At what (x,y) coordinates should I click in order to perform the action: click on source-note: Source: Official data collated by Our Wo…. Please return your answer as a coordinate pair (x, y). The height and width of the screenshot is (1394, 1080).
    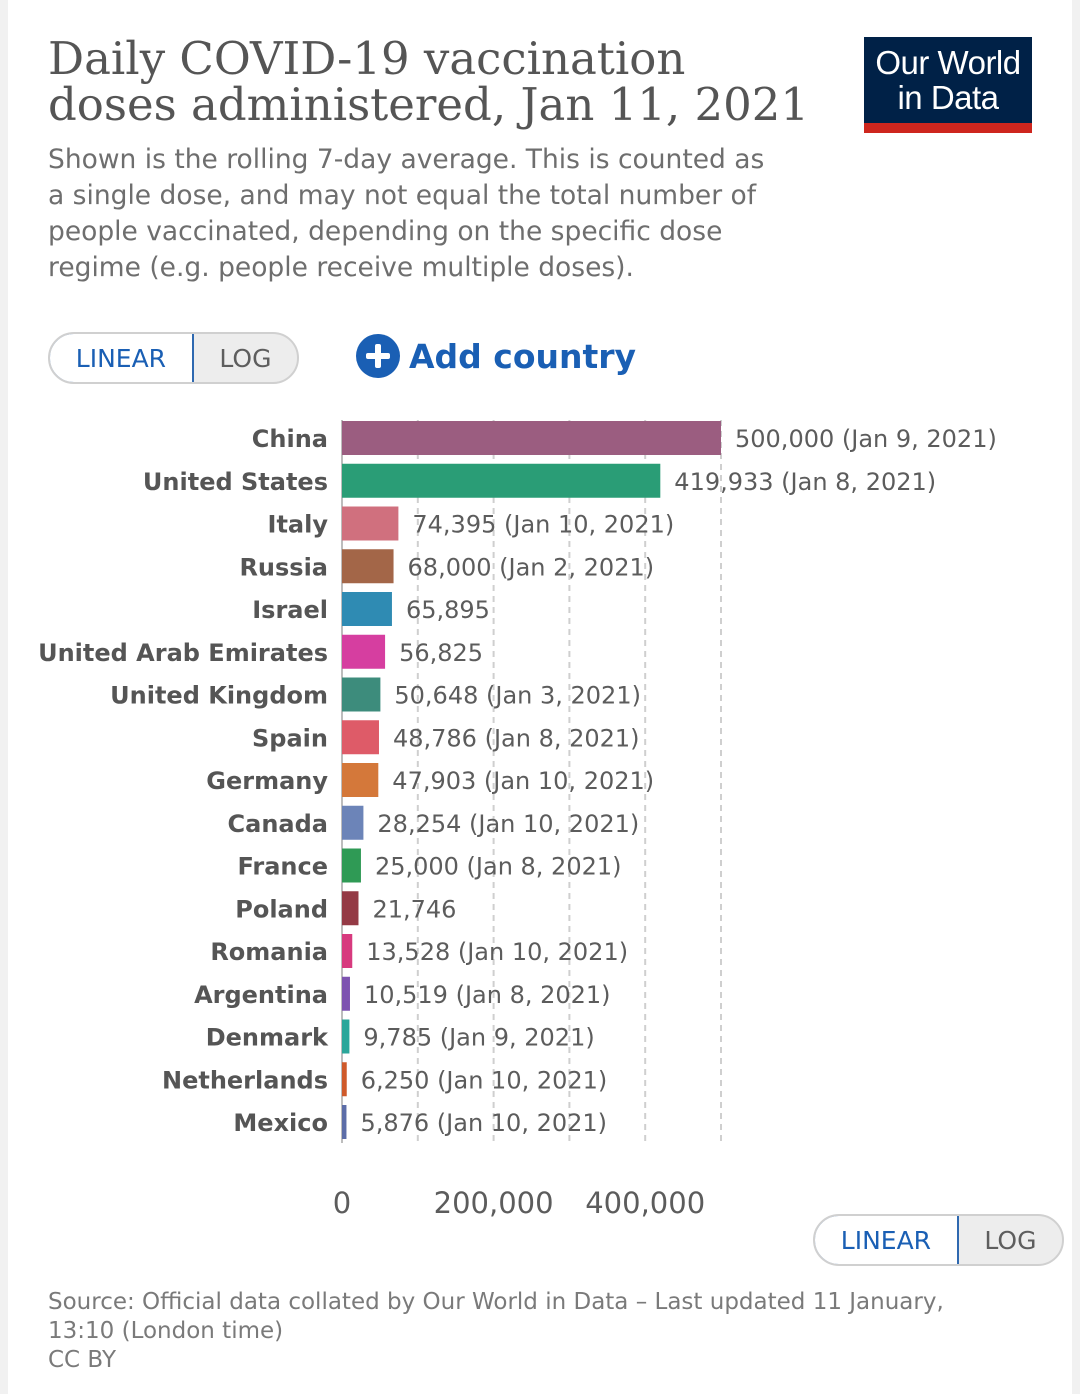
    Looking at the image, I should click on (528, 1331).